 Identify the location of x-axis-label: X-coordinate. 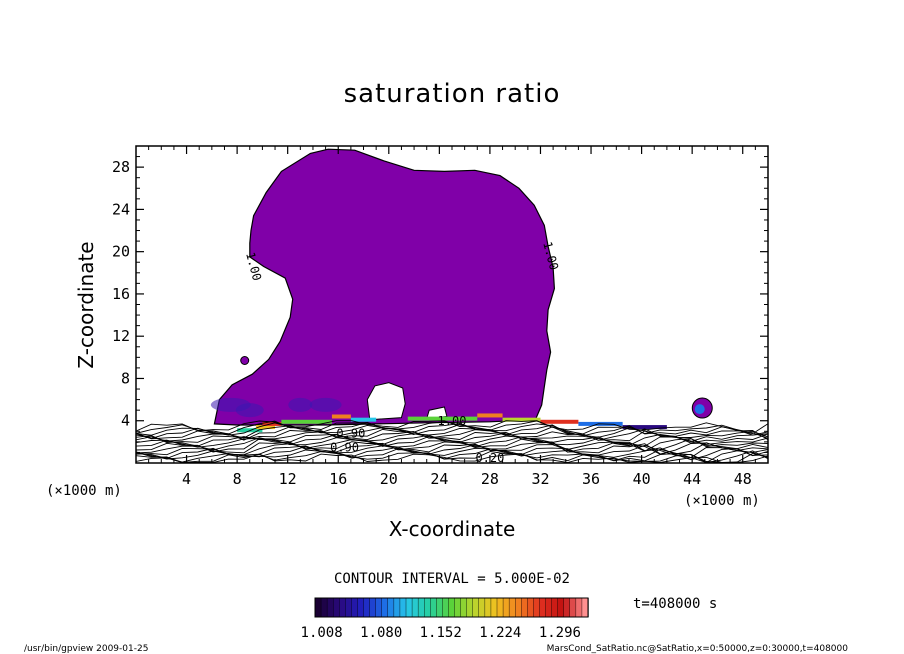
(452, 529).